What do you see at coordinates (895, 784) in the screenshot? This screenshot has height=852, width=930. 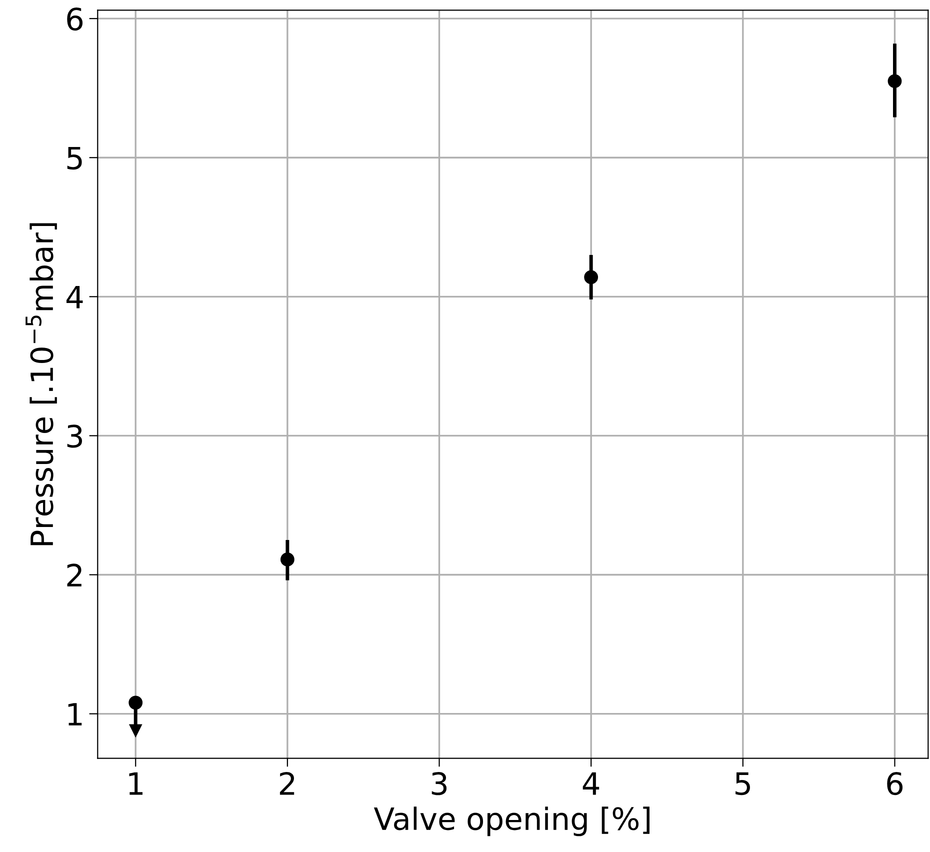 I see `x-tick-label: 6` at bounding box center [895, 784].